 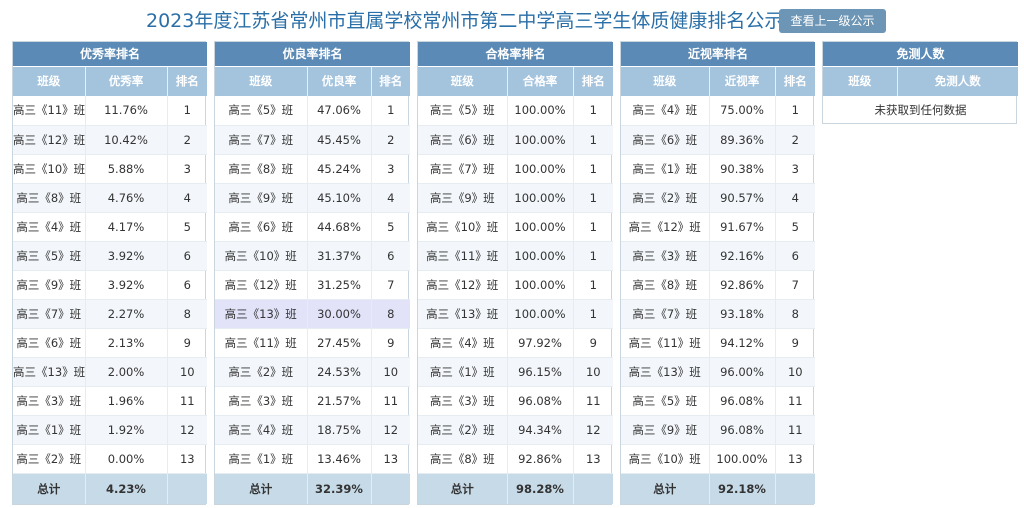 I want to click on rate-cell: 4.76%, so click(x=126, y=198).